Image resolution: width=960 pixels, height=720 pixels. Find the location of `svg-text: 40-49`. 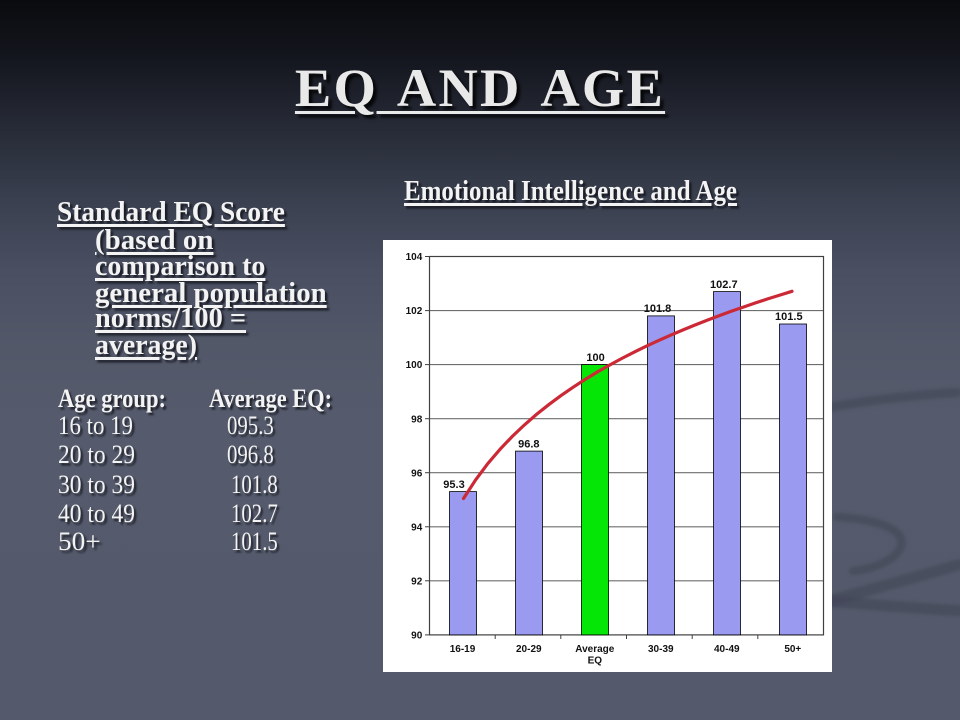

svg-text: 40-49 is located at coordinates (727, 649).